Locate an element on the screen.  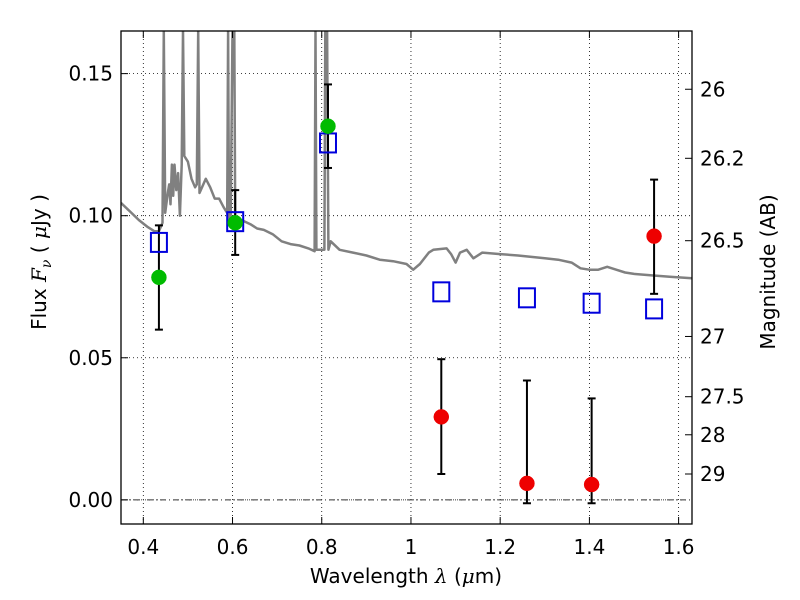
x-tick-label: 0.8 is located at coordinates (322, 547).